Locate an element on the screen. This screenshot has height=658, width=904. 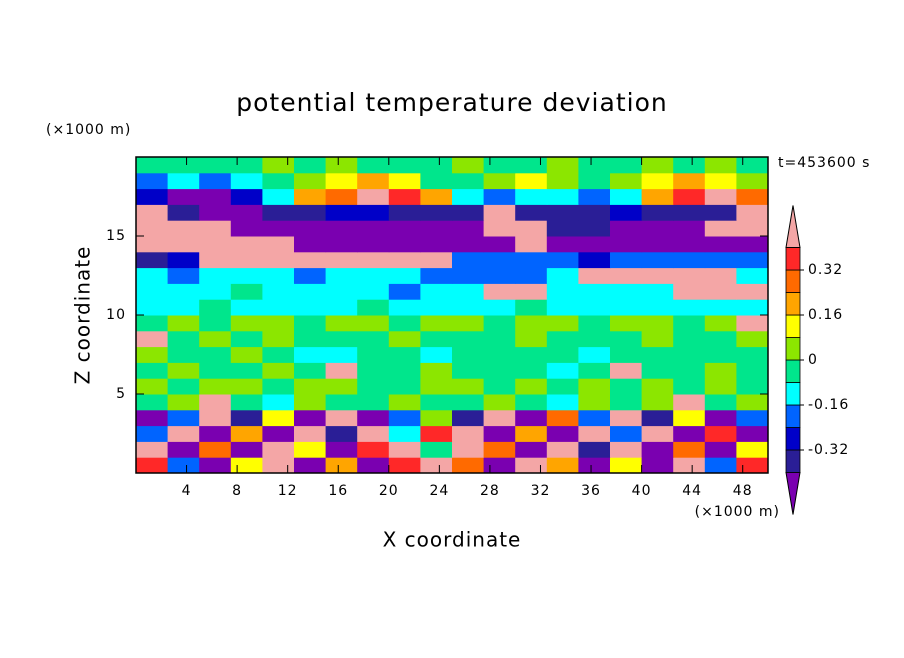
y-tick-label: 5 is located at coordinates (121, 394).